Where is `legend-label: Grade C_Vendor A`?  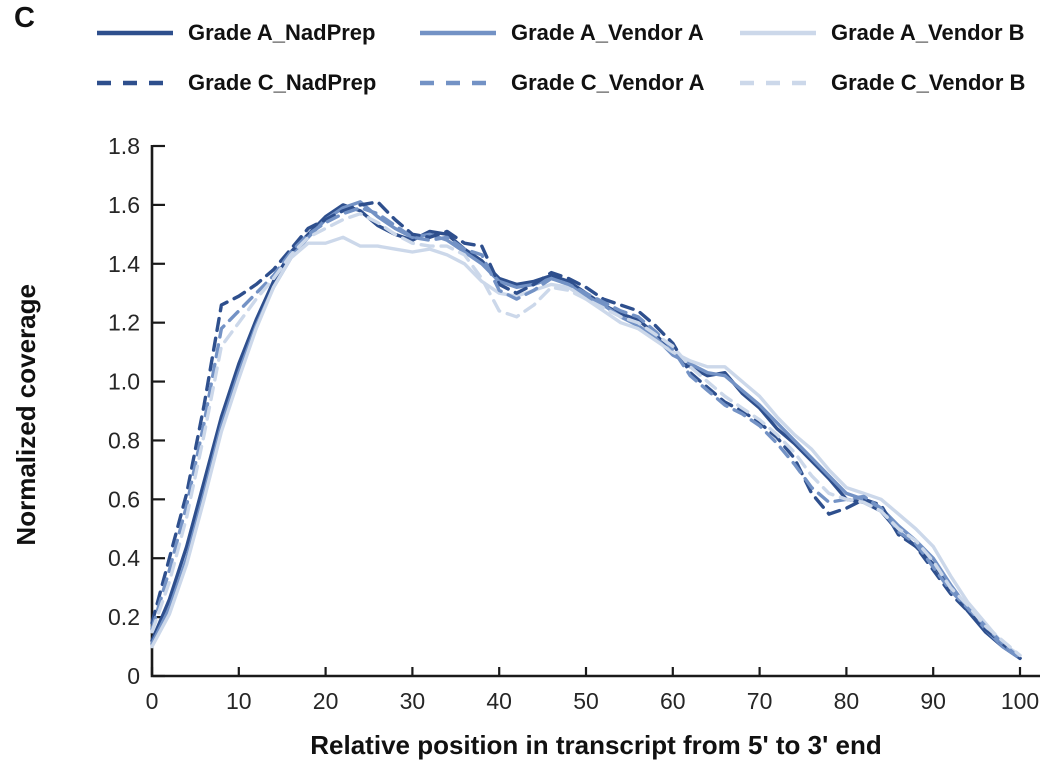
legend-label: Grade C_Vendor A is located at coordinates (608, 82).